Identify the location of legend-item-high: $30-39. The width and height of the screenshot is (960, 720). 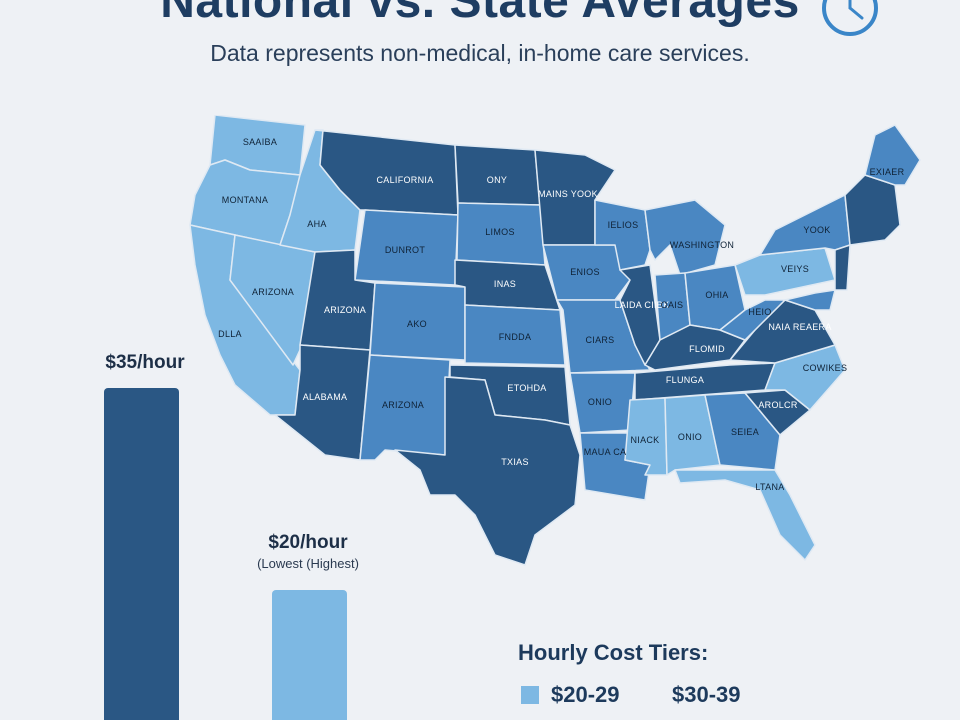
(706, 694).